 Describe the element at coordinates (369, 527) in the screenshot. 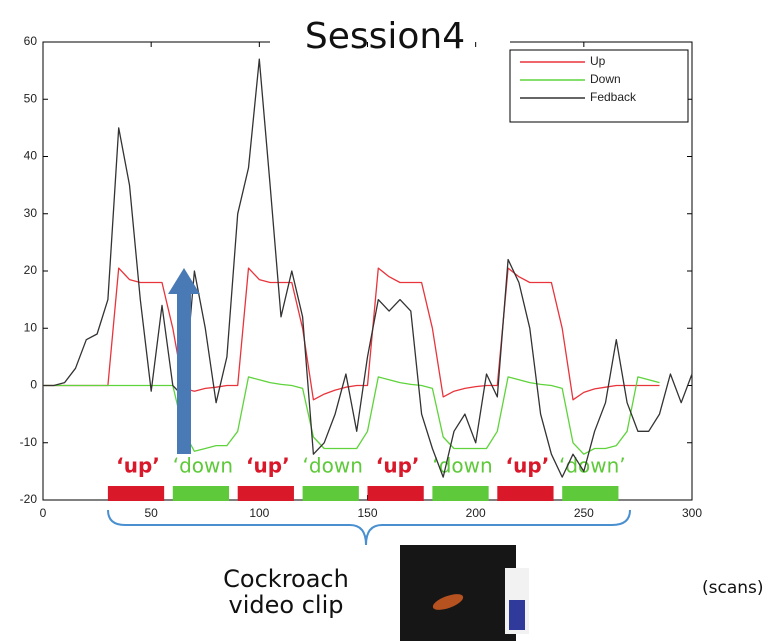

I see `bracket` at that location.